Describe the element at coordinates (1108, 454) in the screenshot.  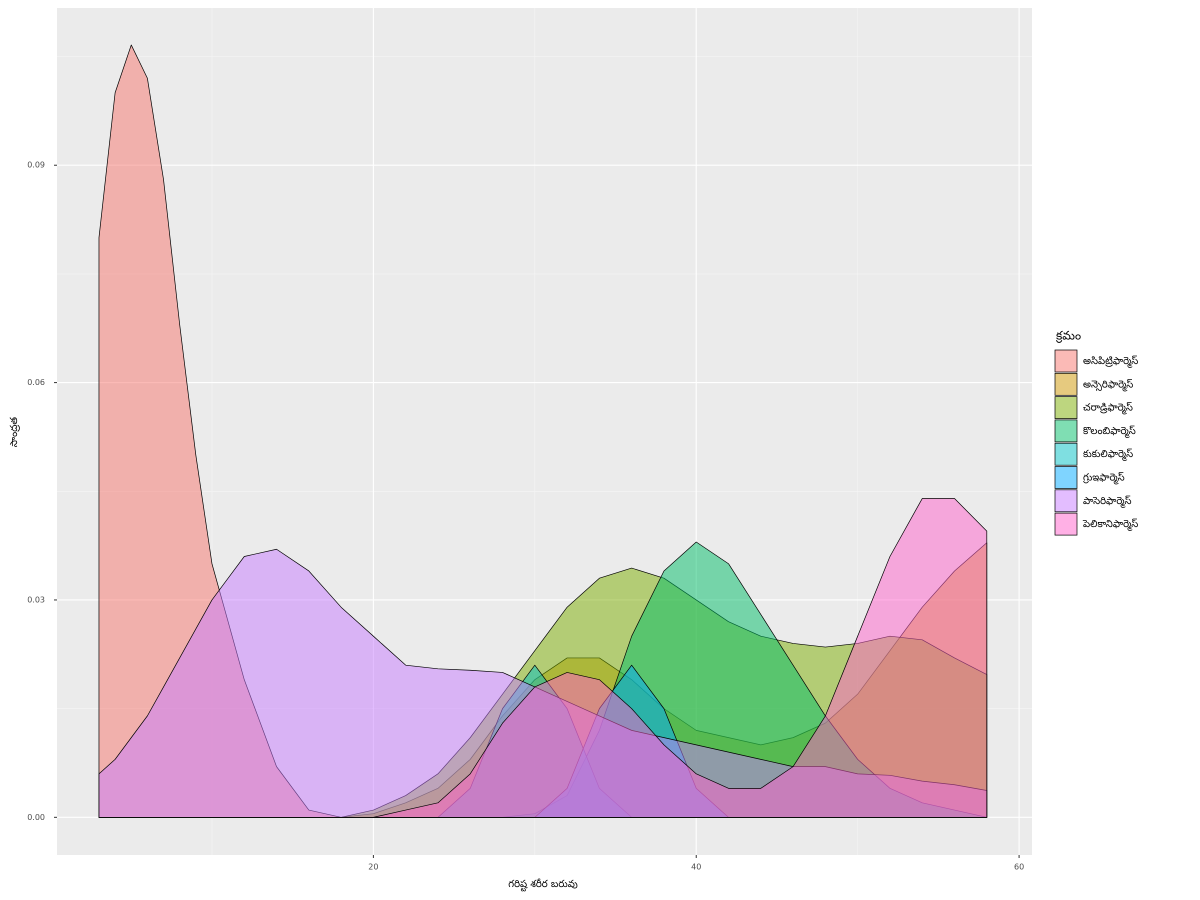
I see `legend-label: కుకులిఫార్మెస్` at that location.